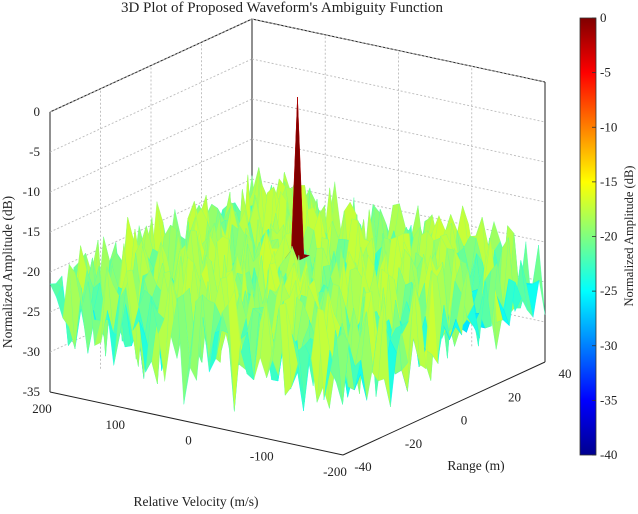  What do you see at coordinates (42, 408) in the screenshot?
I see `x-tick-label: 200` at bounding box center [42, 408].